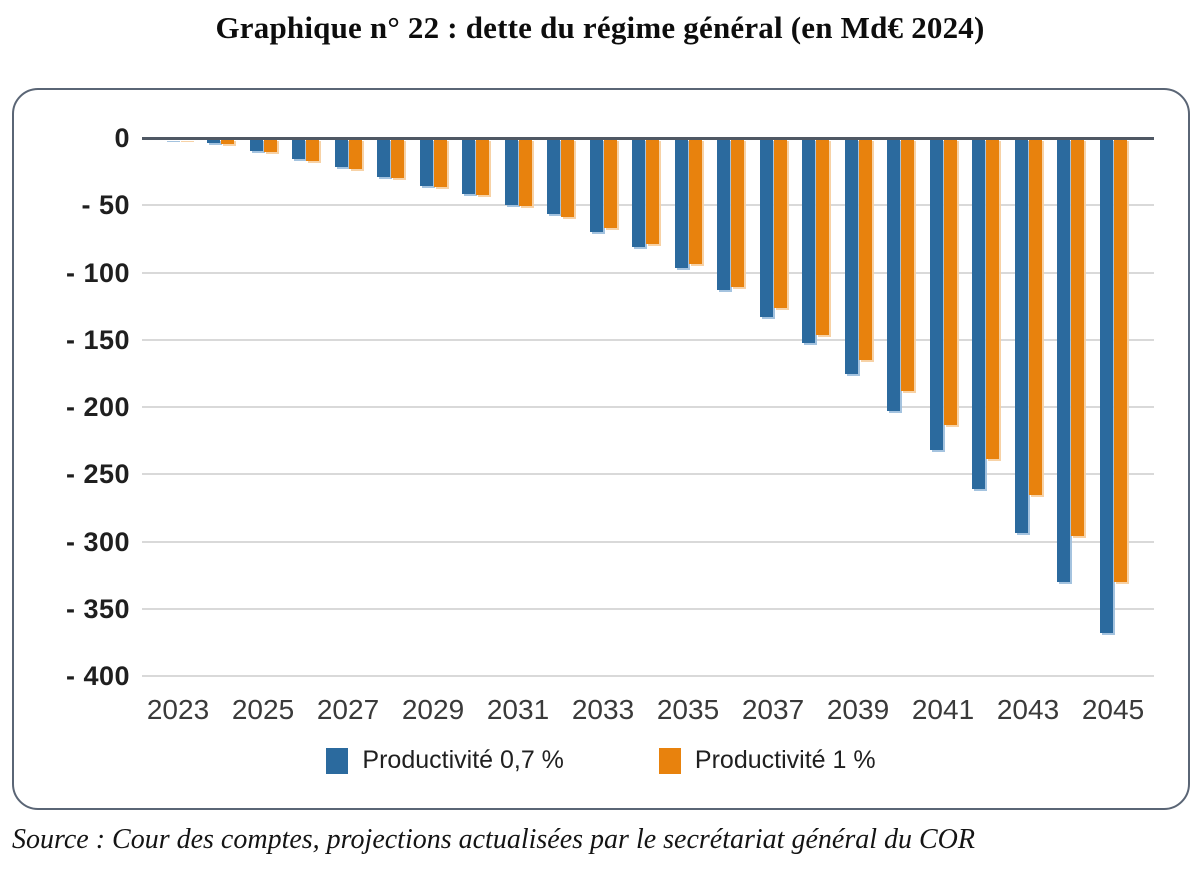 The width and height of the screenshot is (1200, 870). What do you see at coordinates (263, 709) in the screenshot?
I see `x-axis-tick-label: 2025` at bounding box center [263, 709].